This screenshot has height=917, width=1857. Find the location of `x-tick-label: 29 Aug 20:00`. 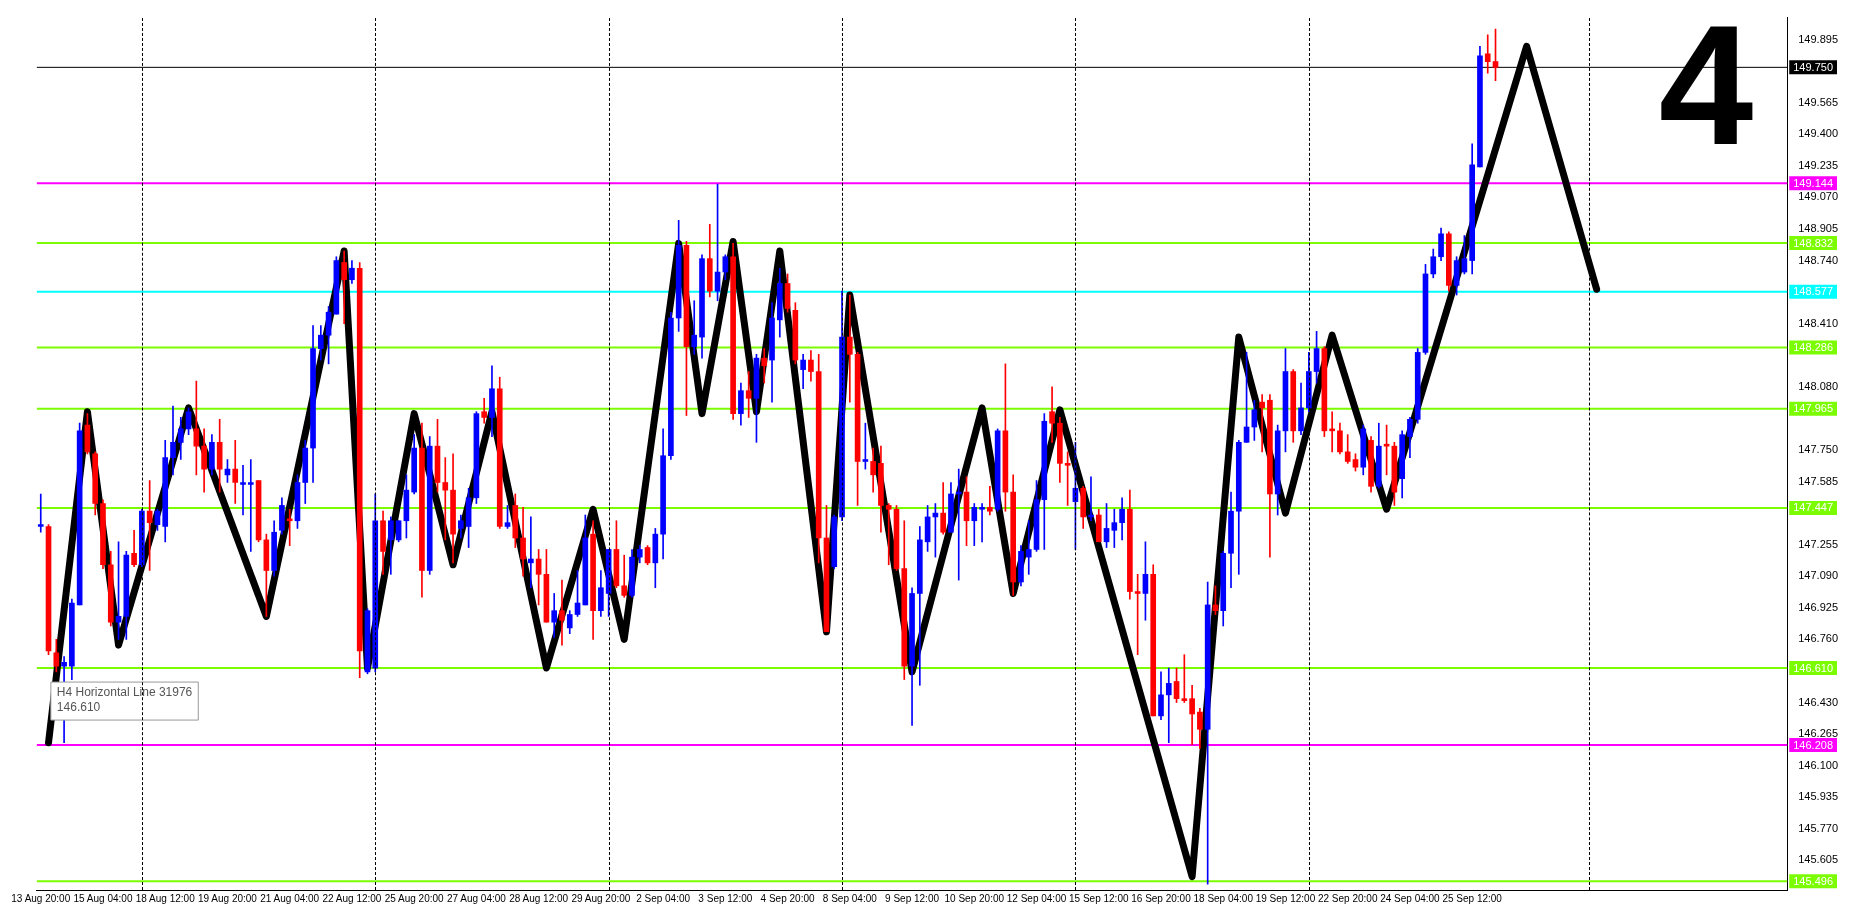

x-tick-label: 29 Aug 20:00 is located at coordinates (601, 898).